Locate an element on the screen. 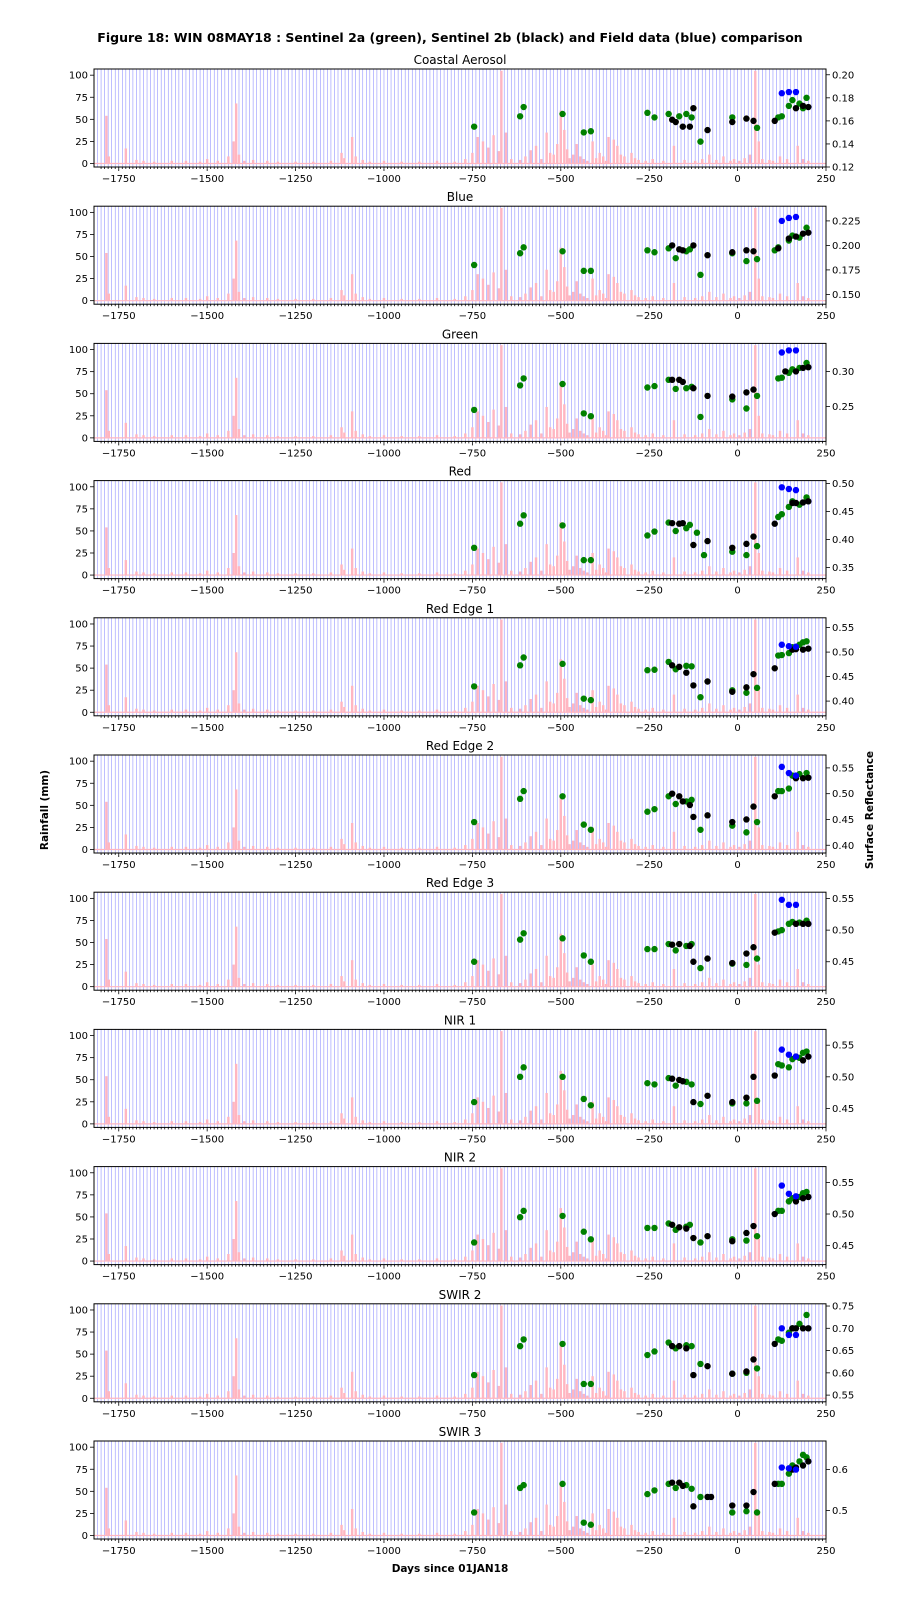  right-tick-label: 0.175 is located at coordinates (846, 270).